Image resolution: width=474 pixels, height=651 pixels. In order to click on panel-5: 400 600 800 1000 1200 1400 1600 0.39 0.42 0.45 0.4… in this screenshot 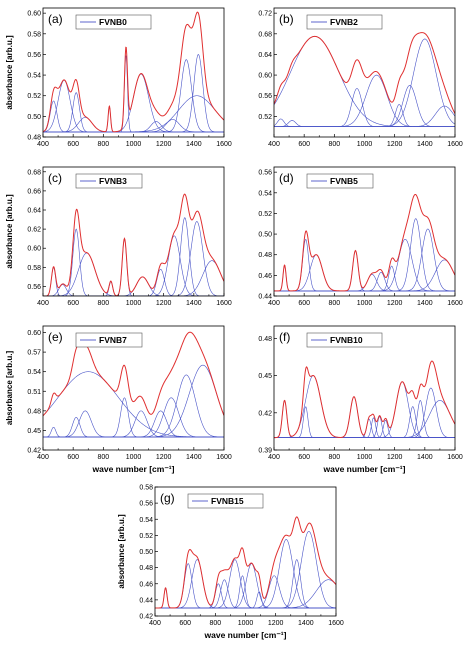, I will do `click(360, 399)`.